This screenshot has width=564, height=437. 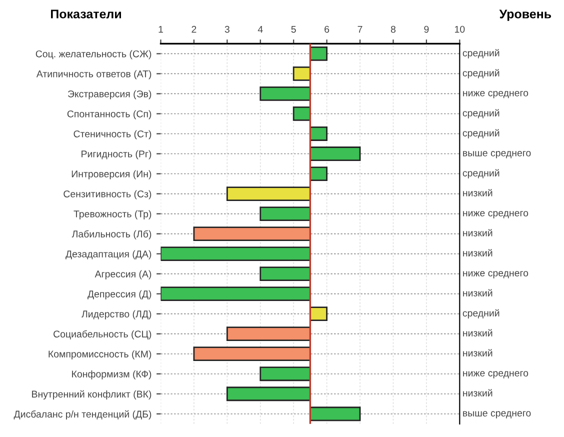 What do you see at coordinates (227, 29) in the screenshot?
I see `x-tick-label: 3` at bounding box center [227, 29].